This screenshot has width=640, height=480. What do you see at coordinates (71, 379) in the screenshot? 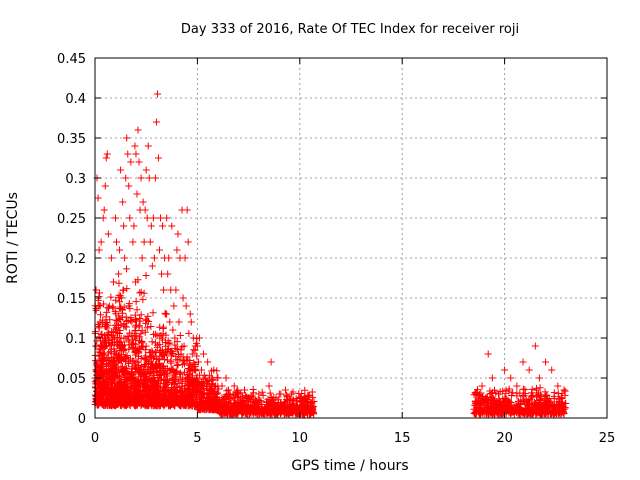
I see `y-tick-label: 0.05` at bounding box center [71, 379].